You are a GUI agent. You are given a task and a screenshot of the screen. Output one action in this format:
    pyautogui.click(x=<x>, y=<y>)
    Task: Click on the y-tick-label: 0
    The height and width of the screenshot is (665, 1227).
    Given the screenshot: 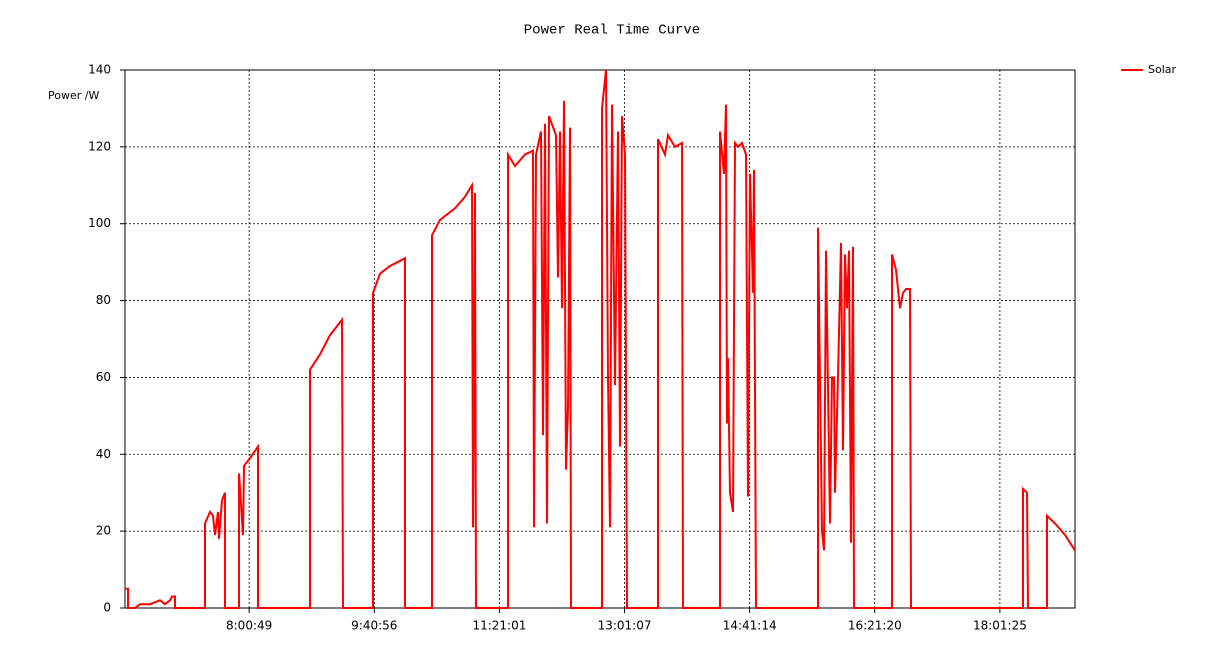 What is the action you would take?
    pyautogui.click(x=107, y=608)
    